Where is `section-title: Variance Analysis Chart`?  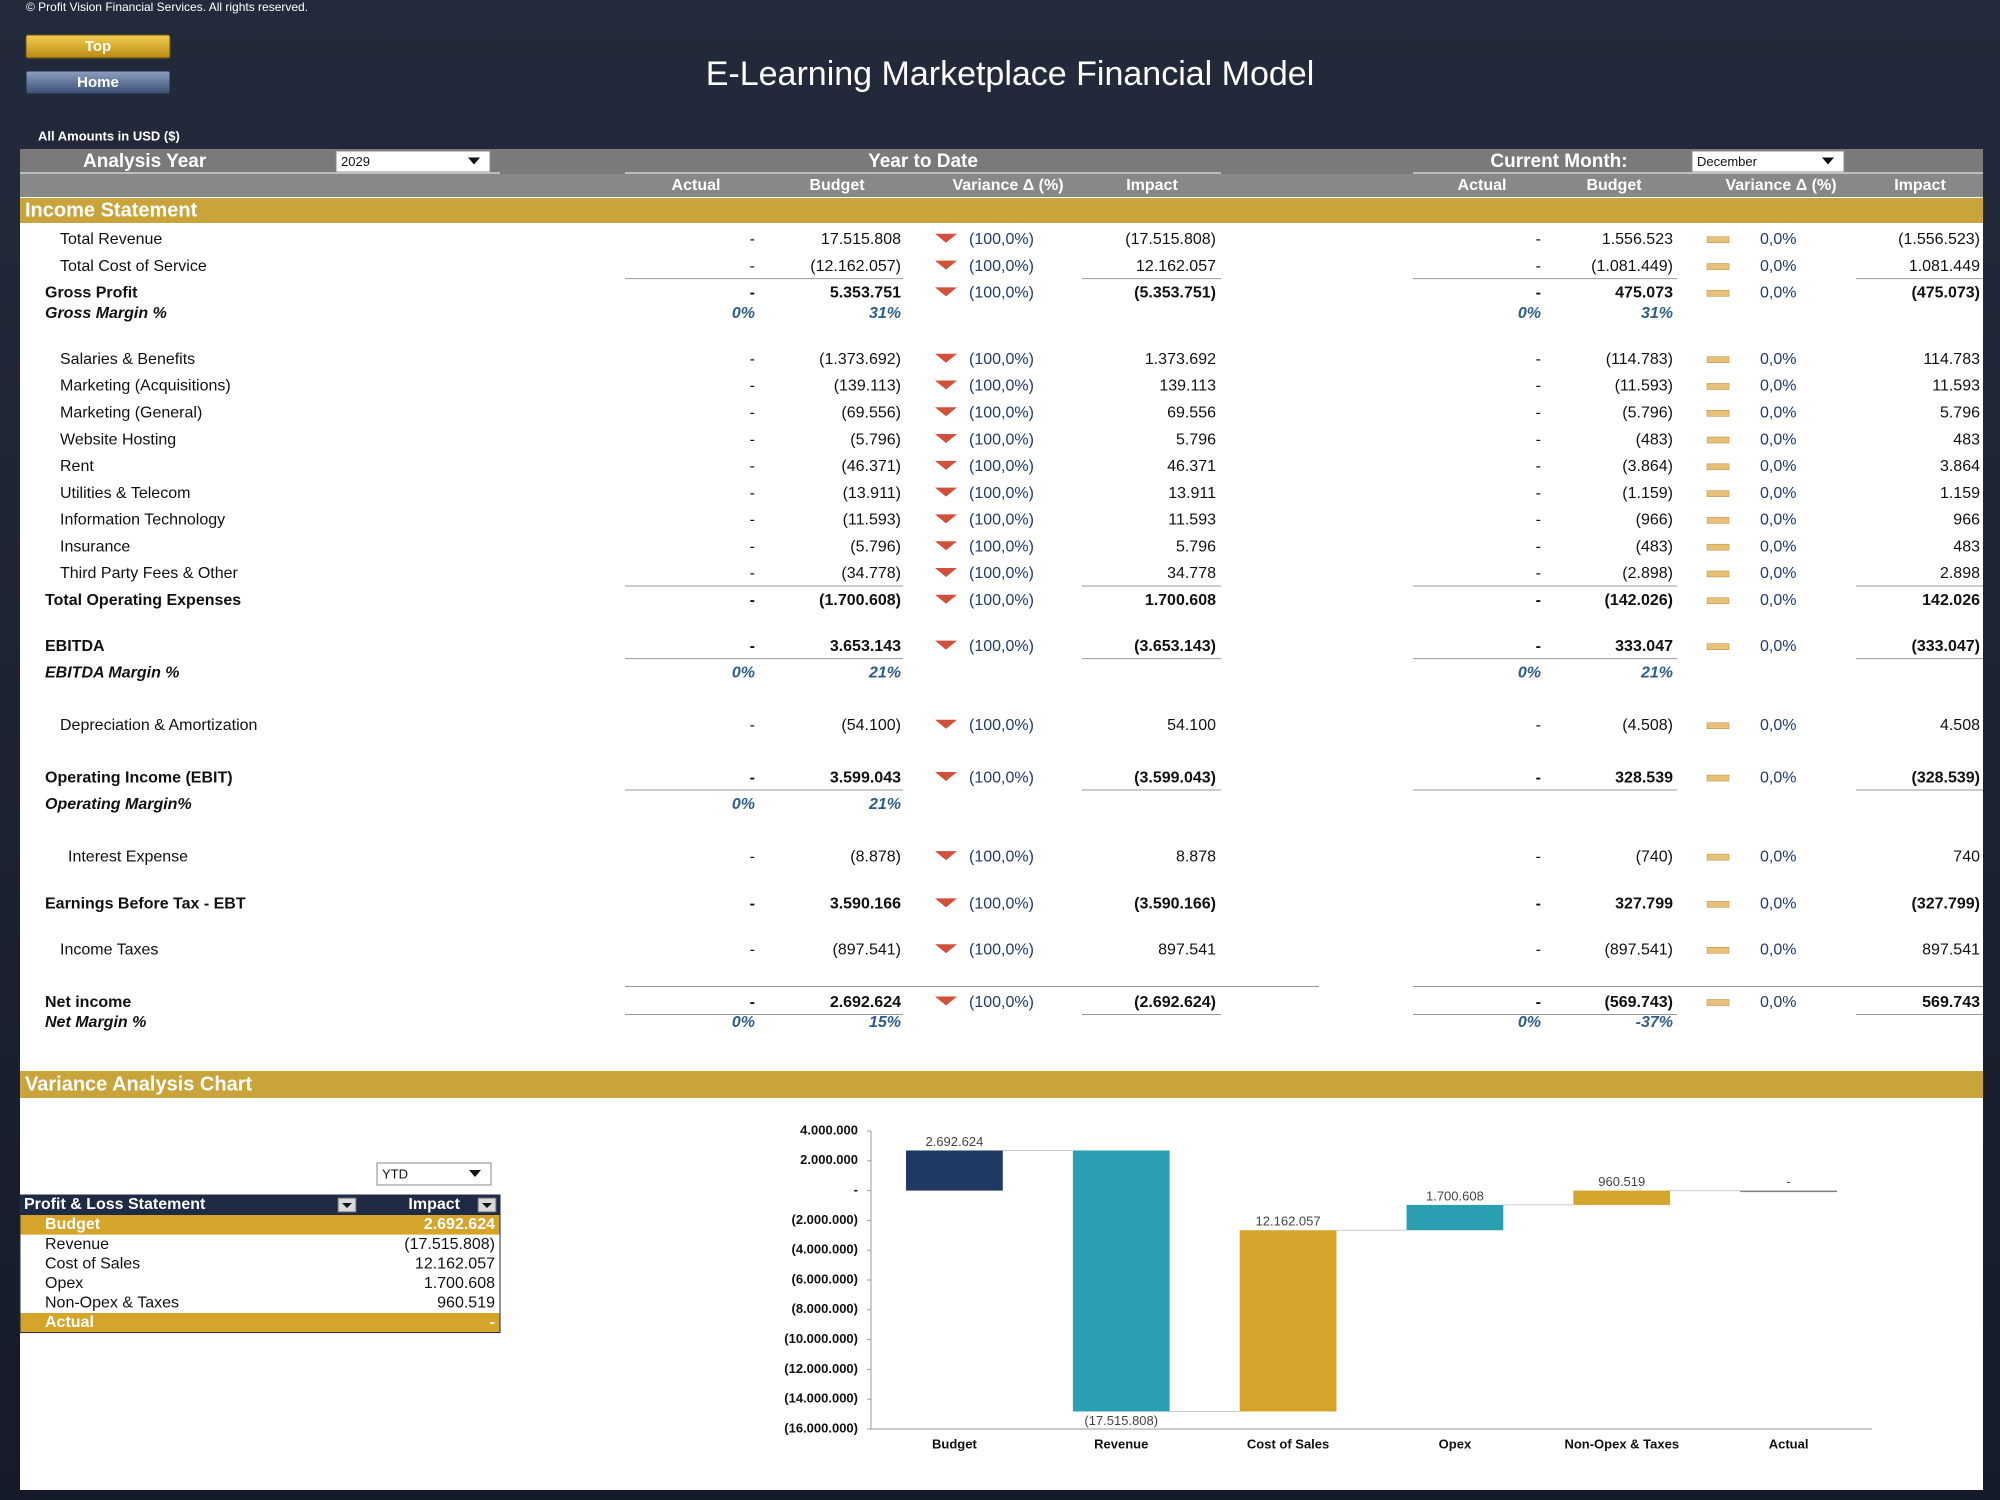 section-title: Variance Analysis Chart is located at coordinates (138, 1084).